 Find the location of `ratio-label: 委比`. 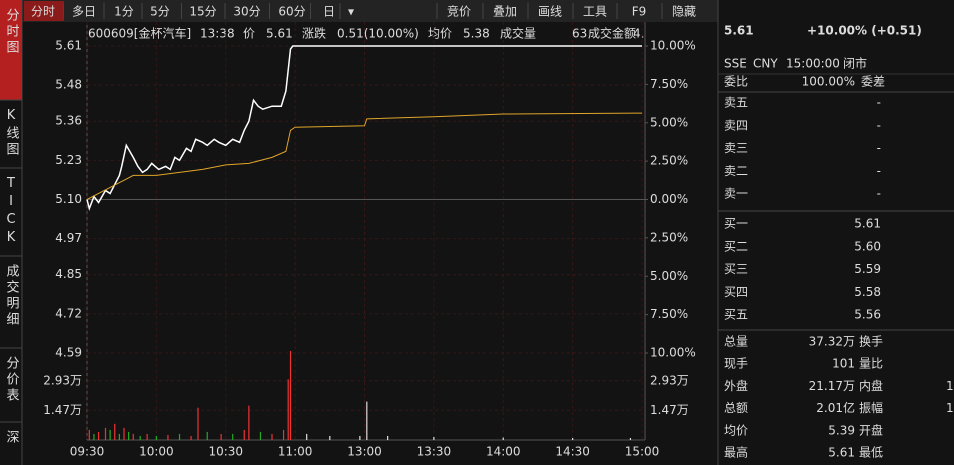

ratio-label: 委比 is located at coordinates (736, 82).